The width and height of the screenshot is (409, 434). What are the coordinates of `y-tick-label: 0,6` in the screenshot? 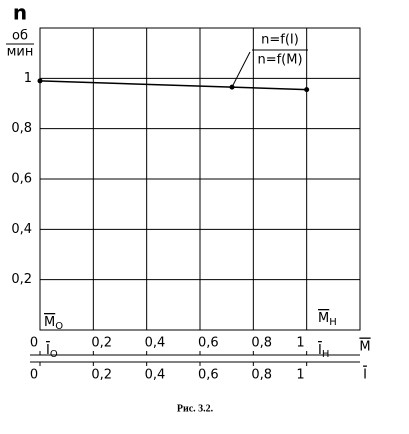 It's located at (21, 179).